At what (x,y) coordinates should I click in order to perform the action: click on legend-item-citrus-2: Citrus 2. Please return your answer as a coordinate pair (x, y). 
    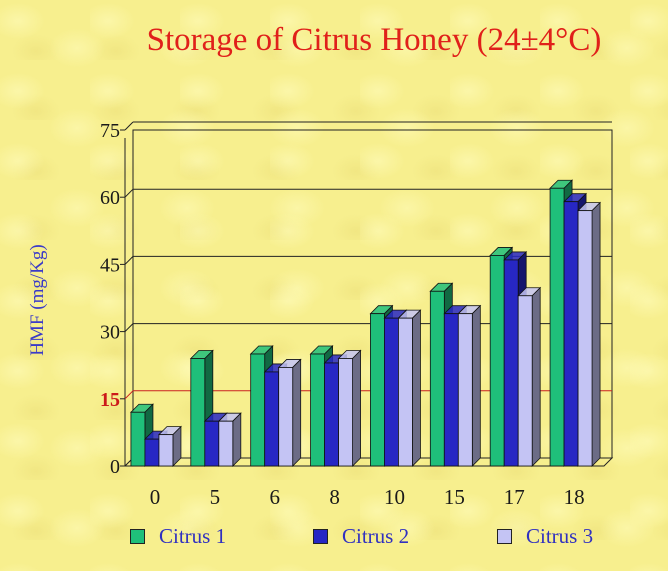
    Looking at the image, I should click on (361, 536).